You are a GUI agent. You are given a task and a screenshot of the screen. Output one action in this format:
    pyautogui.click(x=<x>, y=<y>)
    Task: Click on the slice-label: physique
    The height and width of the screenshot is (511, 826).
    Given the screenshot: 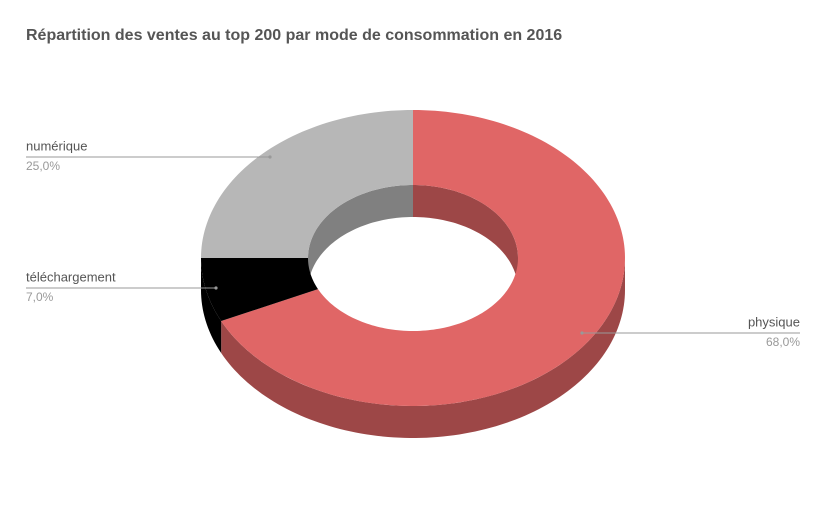 What is the action you would take?
    pyautogui.click(x=774, y=321)
    